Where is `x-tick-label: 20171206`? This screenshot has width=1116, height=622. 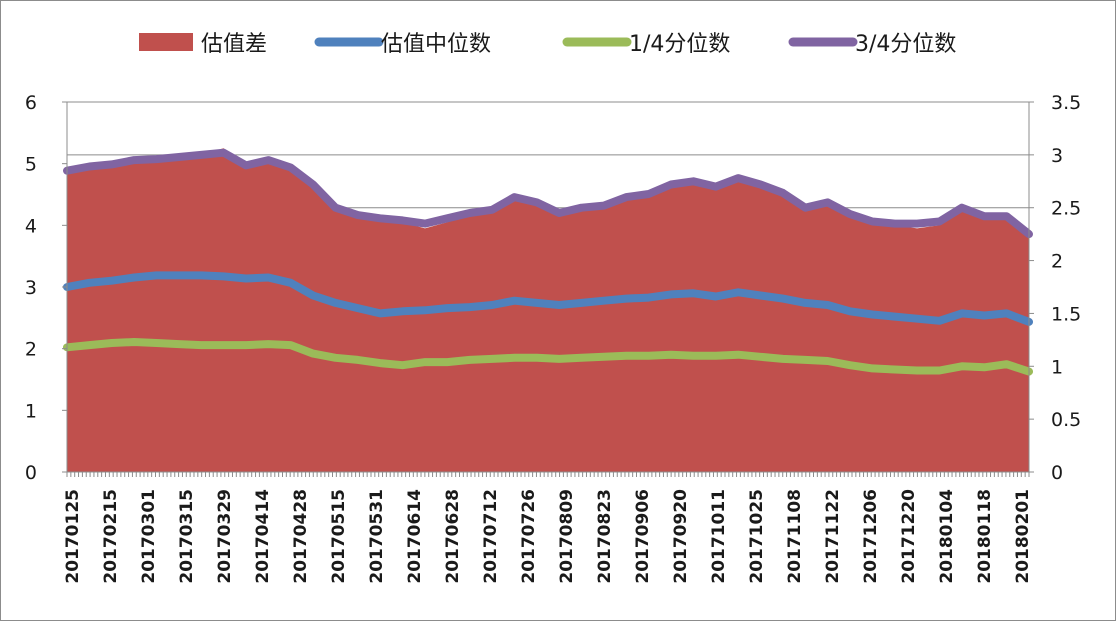
x-tick-label: 20171206 is located at coordinates (871, 536).